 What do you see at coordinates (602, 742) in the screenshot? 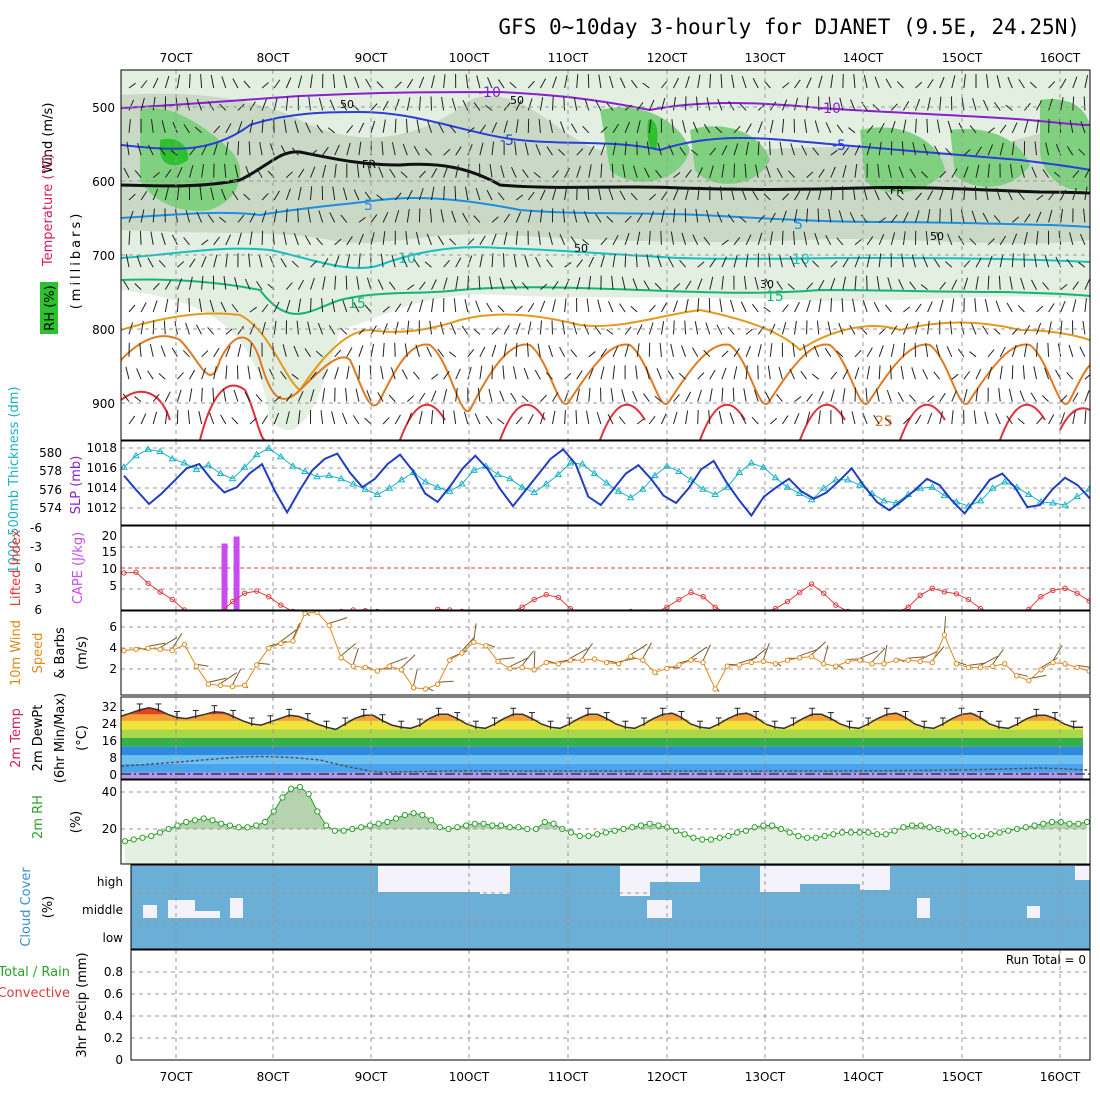
I see `temp-band` at bounding box center [602, 742].